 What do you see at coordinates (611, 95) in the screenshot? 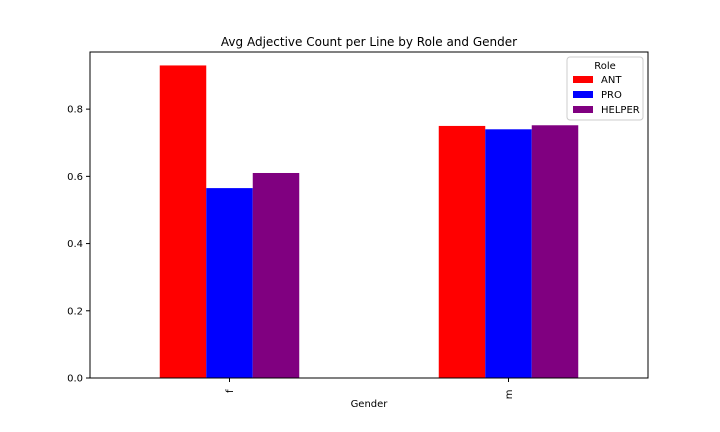
I see `legend-label-pro: PRO` at bounding box center [611, 95].